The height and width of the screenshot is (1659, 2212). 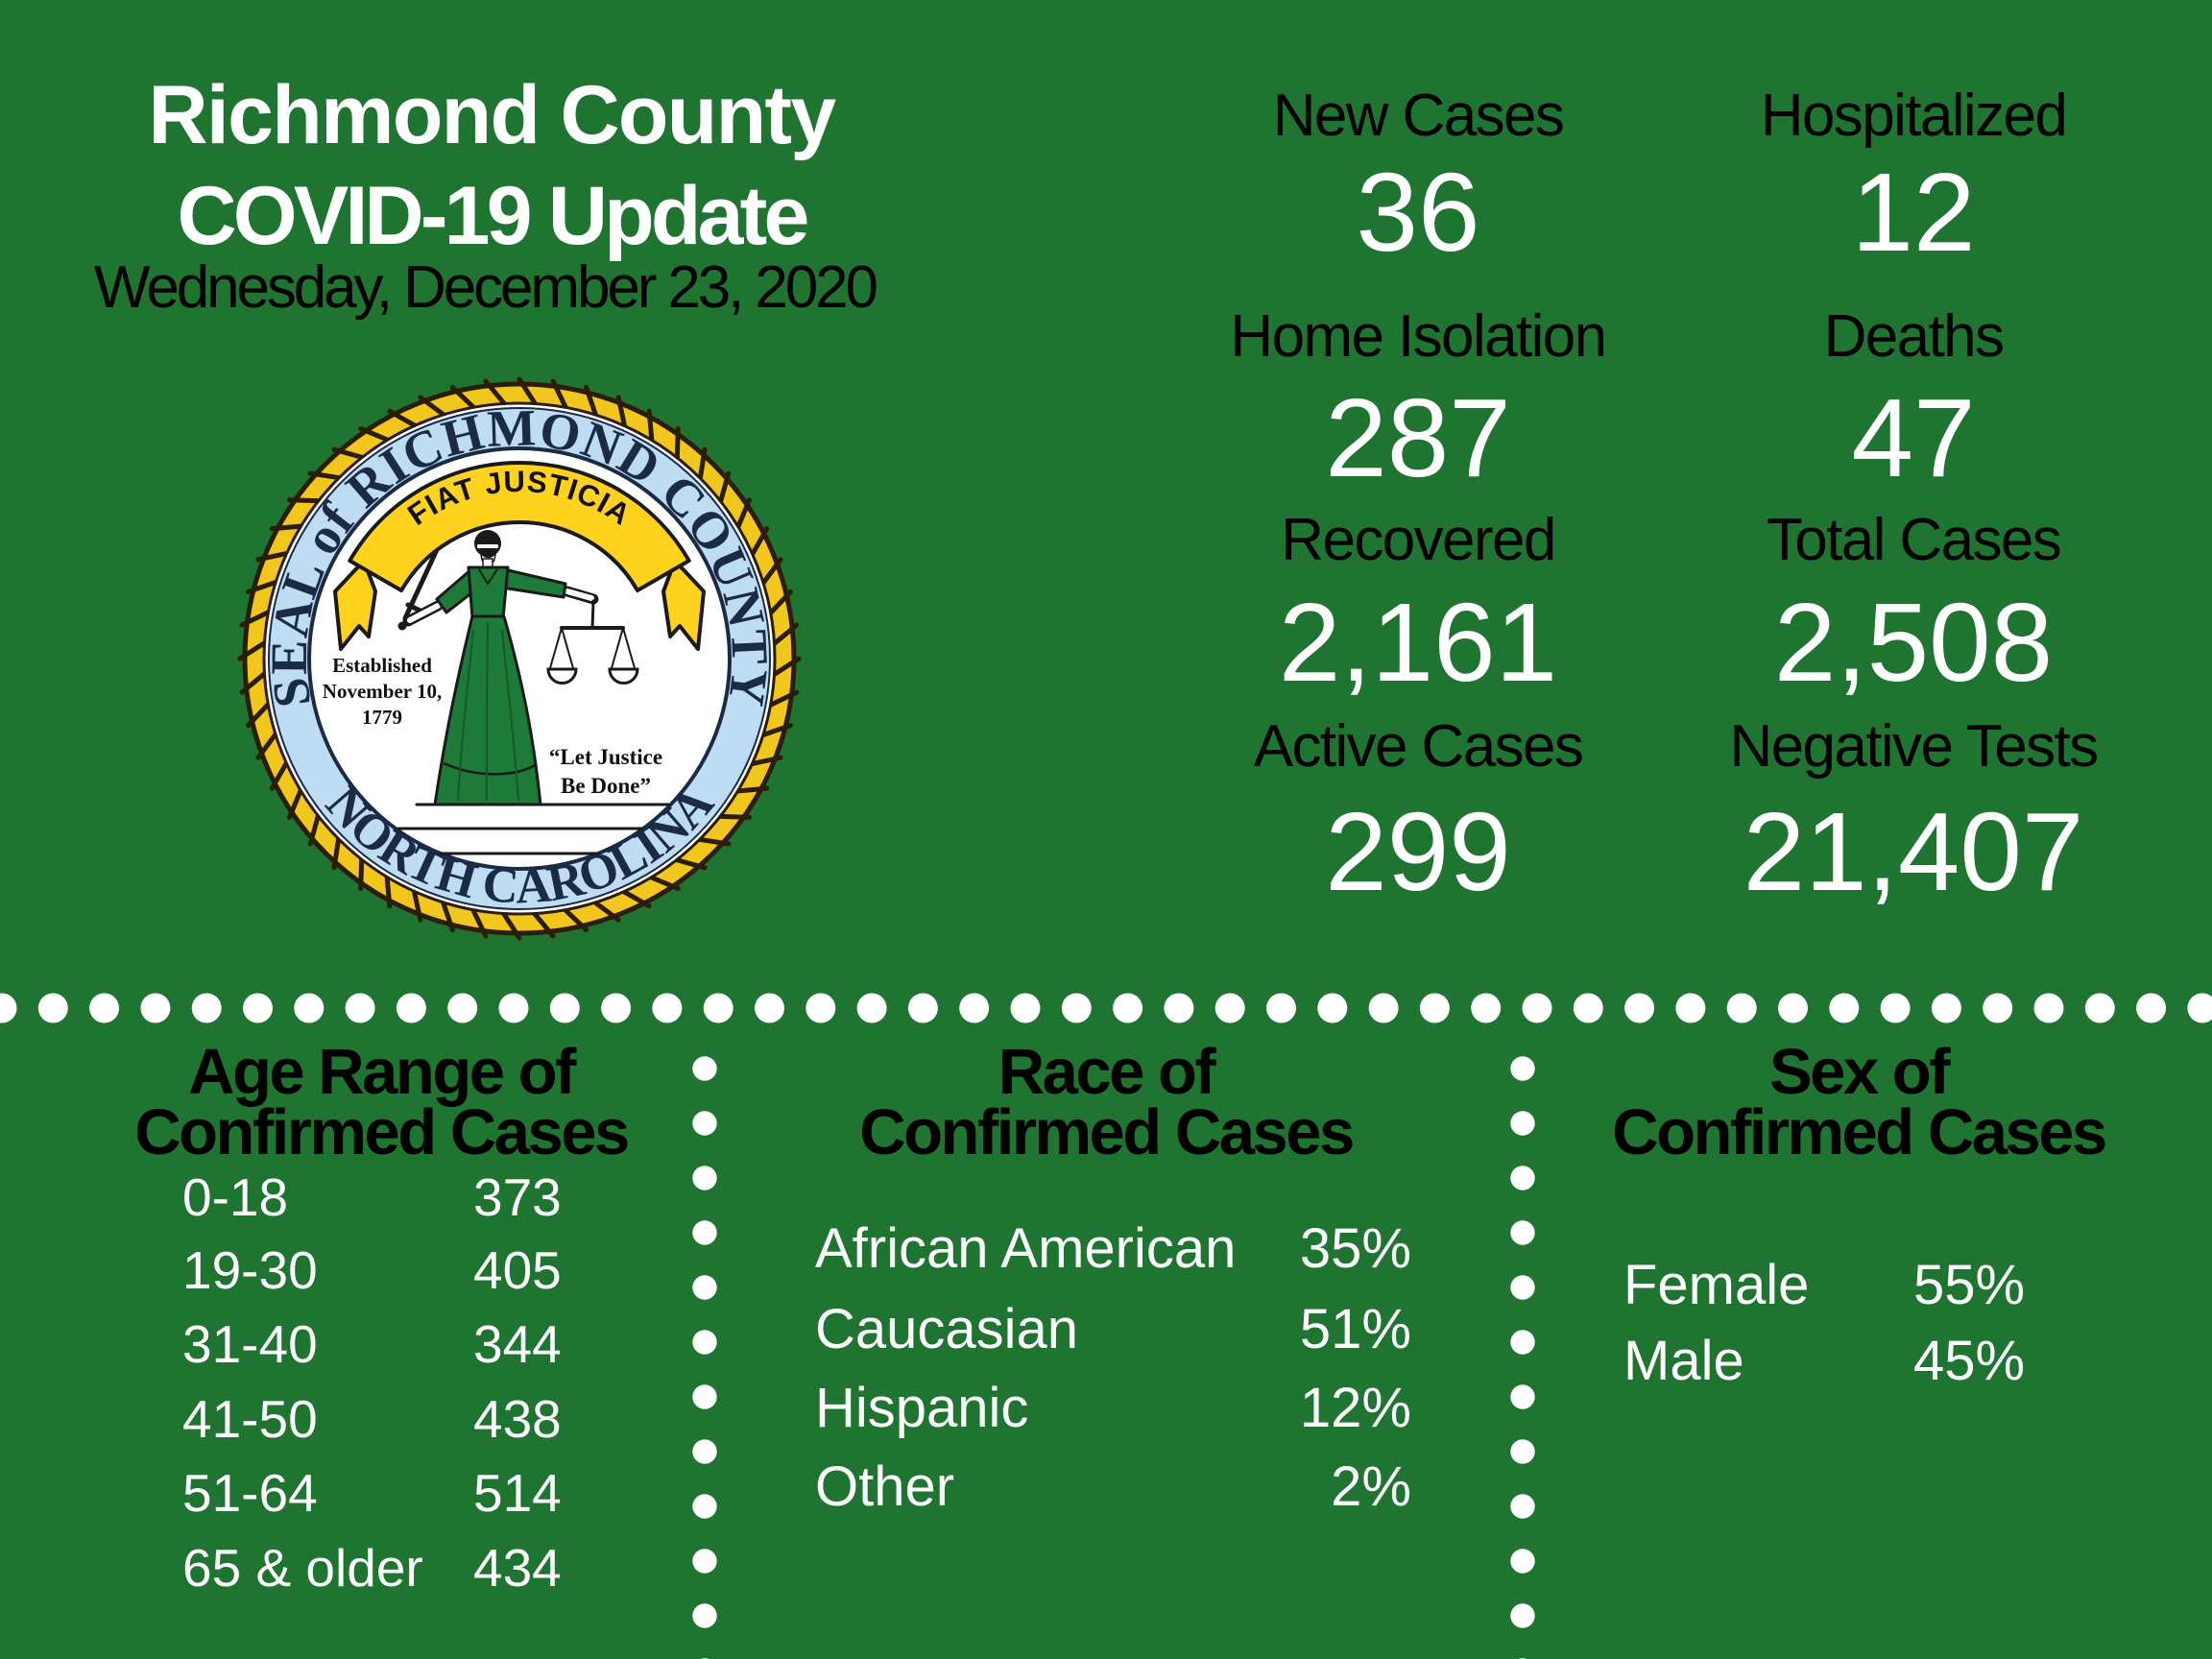 What do you see at coordinates (382, 665) in the screenshot?
I see `svg-text: Established` at bounding box center [382, 665].